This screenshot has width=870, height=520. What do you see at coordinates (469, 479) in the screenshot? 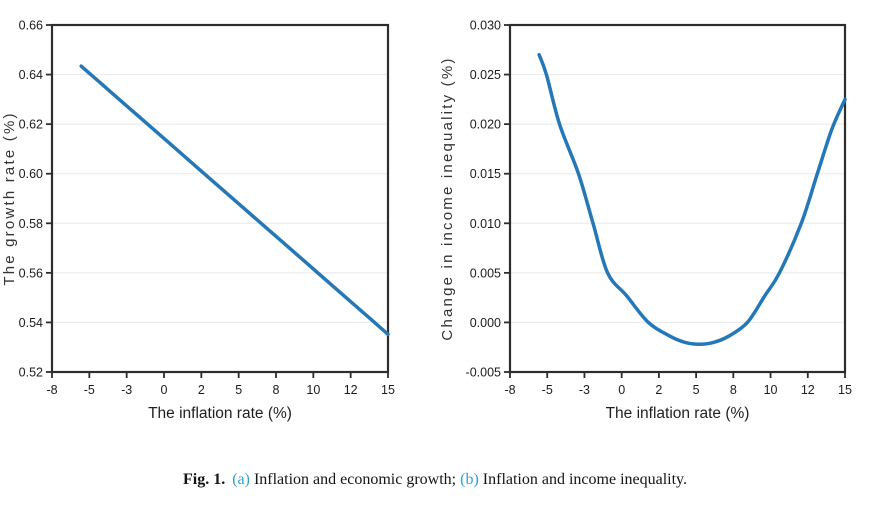
I see `caption-part-b-label: (b)` at bounding box center [469, 479].